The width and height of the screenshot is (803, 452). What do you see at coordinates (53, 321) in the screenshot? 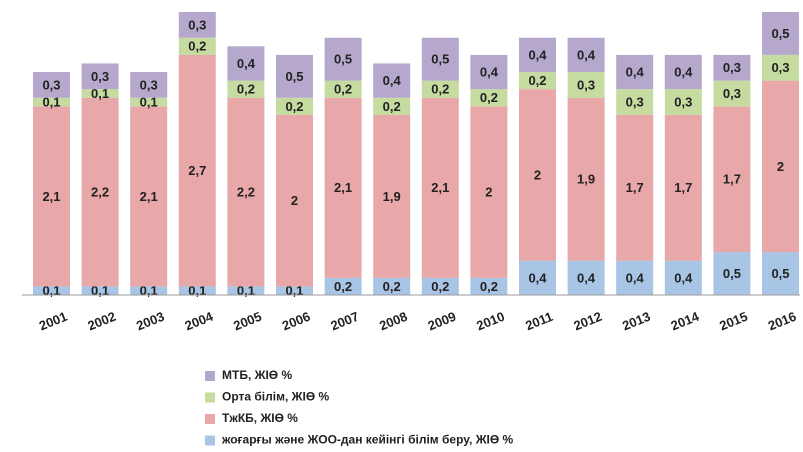
I see `x-tick-label: 2001` at bounding box center [53, 321].